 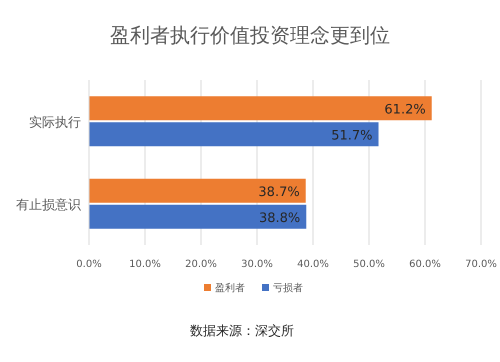 What do you see at coordinates (201, 264) in the screenshot?
I see `x-tick-label: 20.0%` at bounding box center [201, 264].